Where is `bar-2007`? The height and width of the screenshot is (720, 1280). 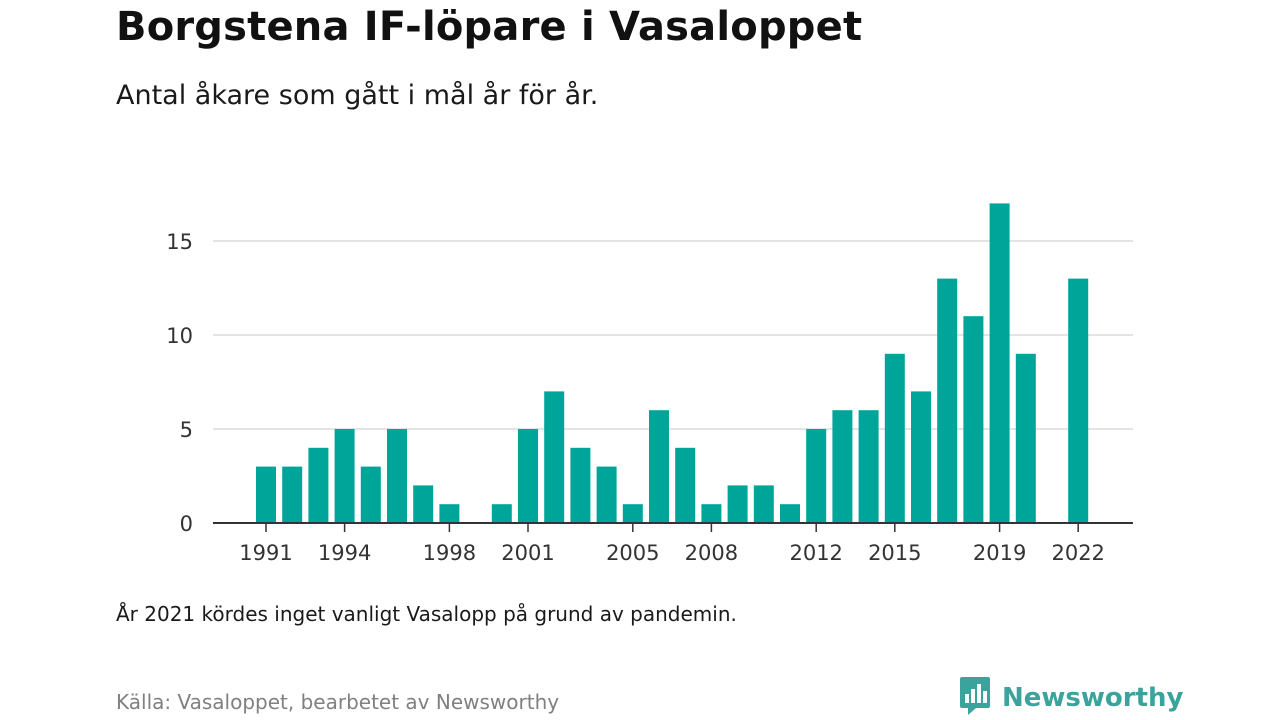 bar-2007 is located at coordinates (685, 485).